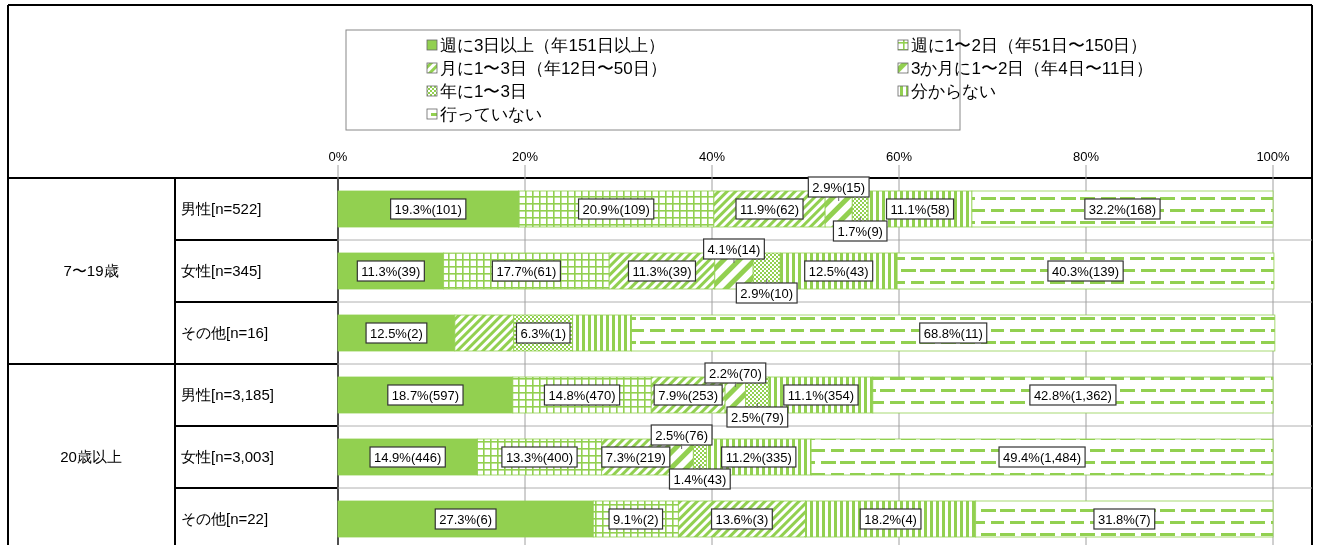  I want to click on y-tick-label: 女性[n=3,003], so click(227, 456).